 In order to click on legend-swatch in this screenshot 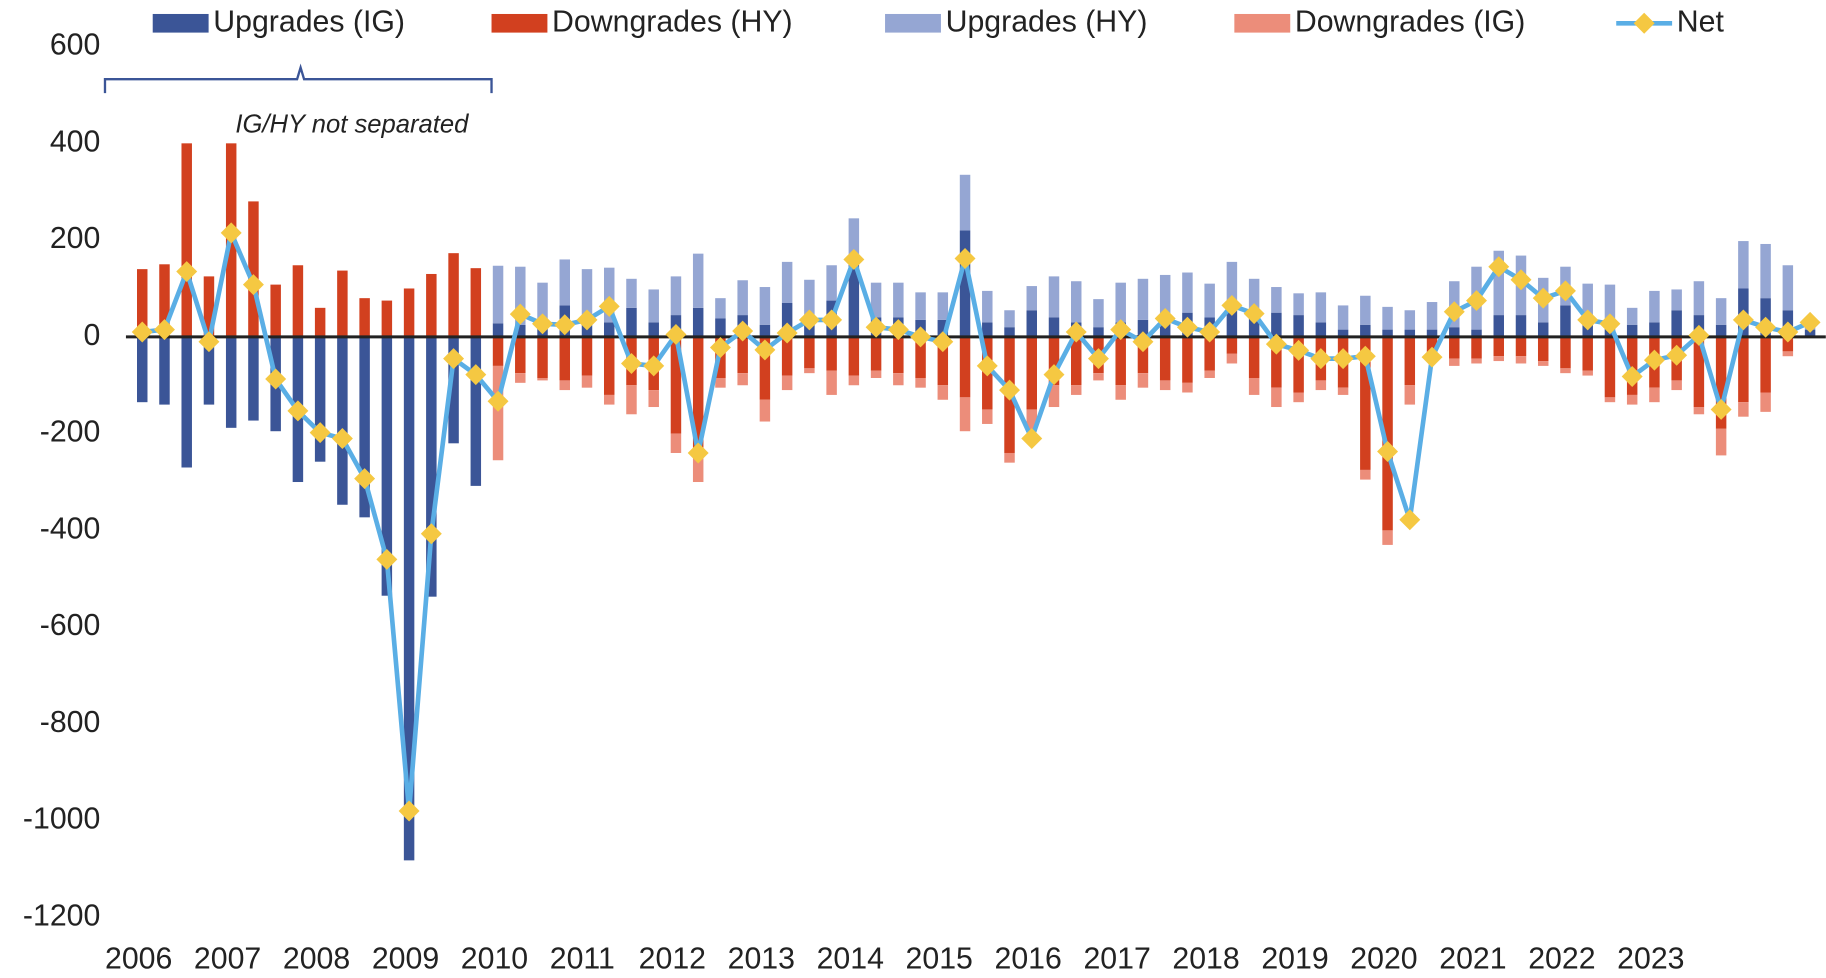, I will do `click(1262, 23)`.